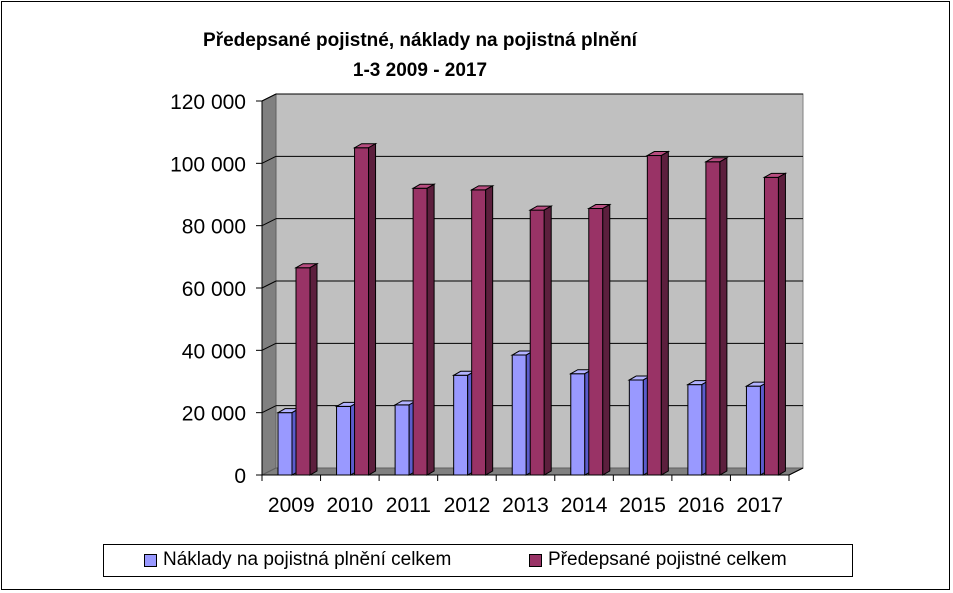  I want to click on x-axis-depth, so click(796, 471).